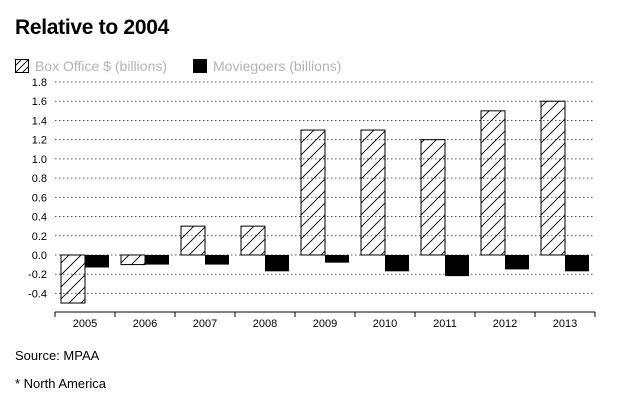 The width and height of the screenshot is (630, 400). I want to click on box-office-bar-2005, so click(73, 279).